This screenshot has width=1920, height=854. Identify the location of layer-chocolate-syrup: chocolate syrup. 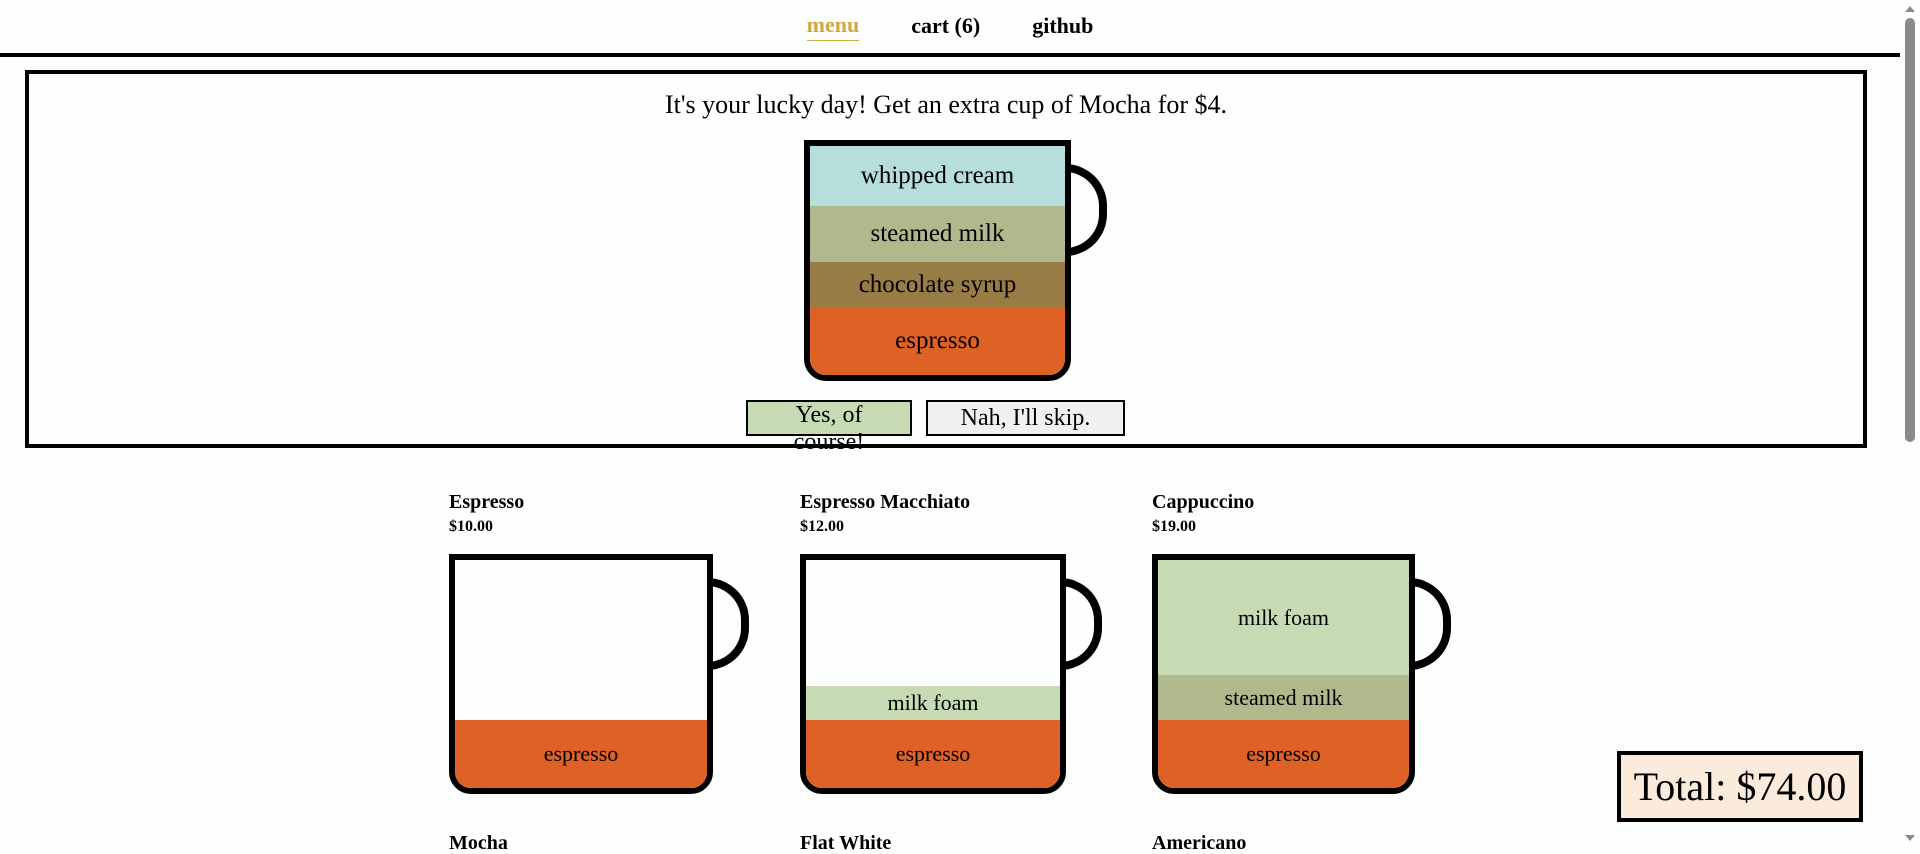
(937, 284).